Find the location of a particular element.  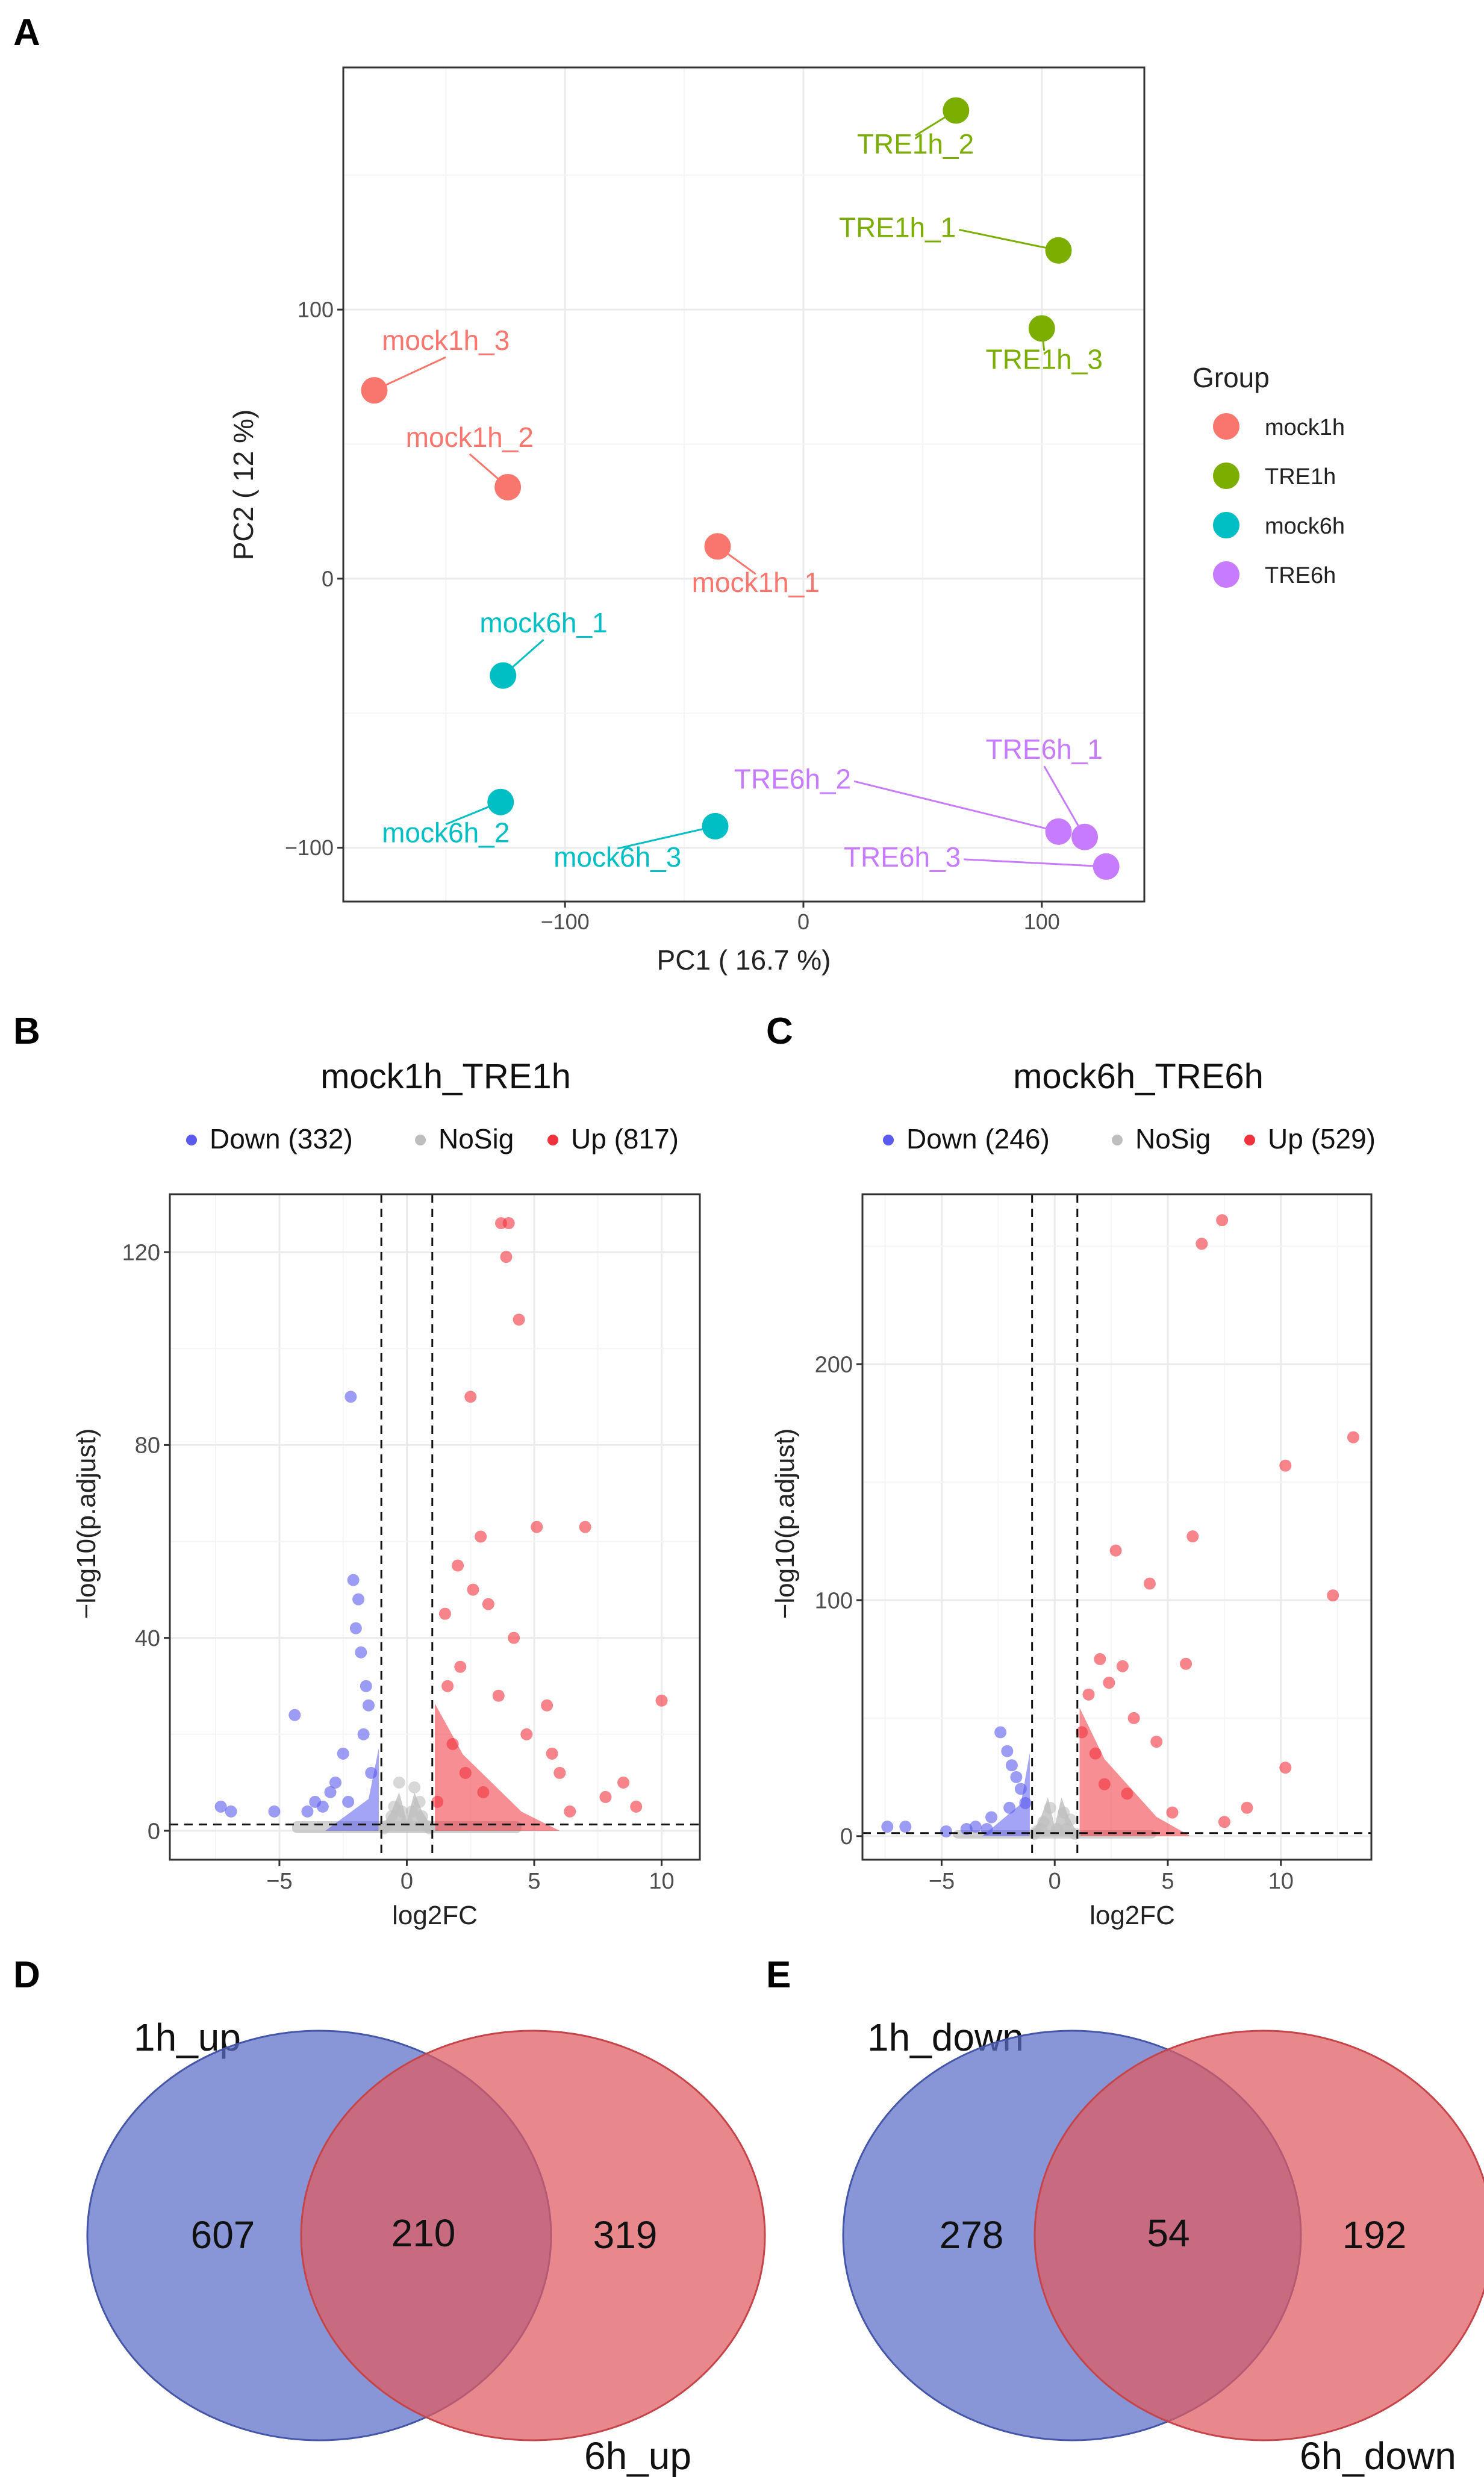

up-dense-region is located at coordinates (497, 1767).